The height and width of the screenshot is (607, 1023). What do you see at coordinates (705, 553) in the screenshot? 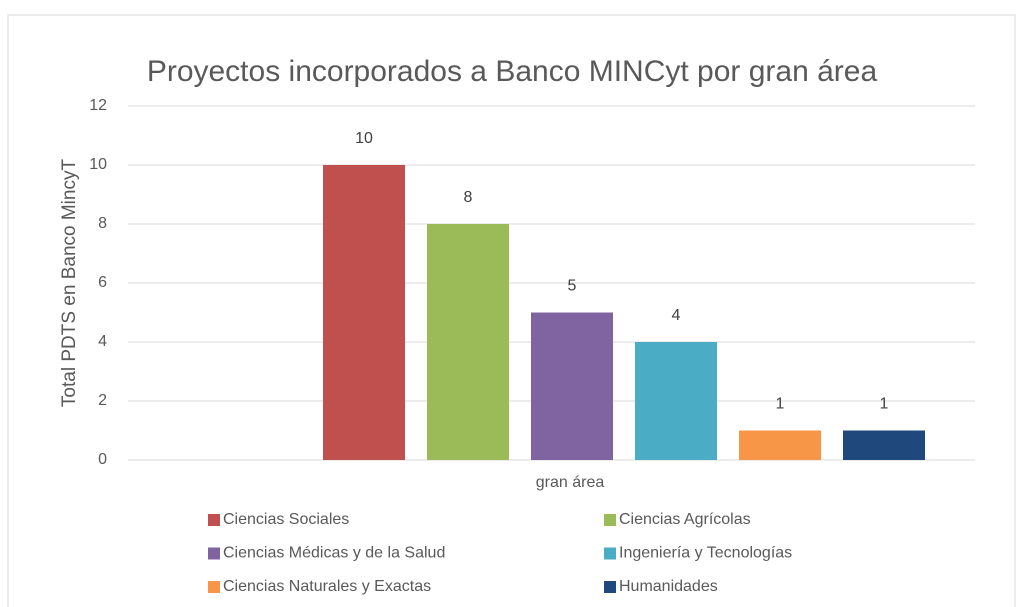
I see `legend-label: Ingeniería y Tecnologías` at bounding box center [705, 553].